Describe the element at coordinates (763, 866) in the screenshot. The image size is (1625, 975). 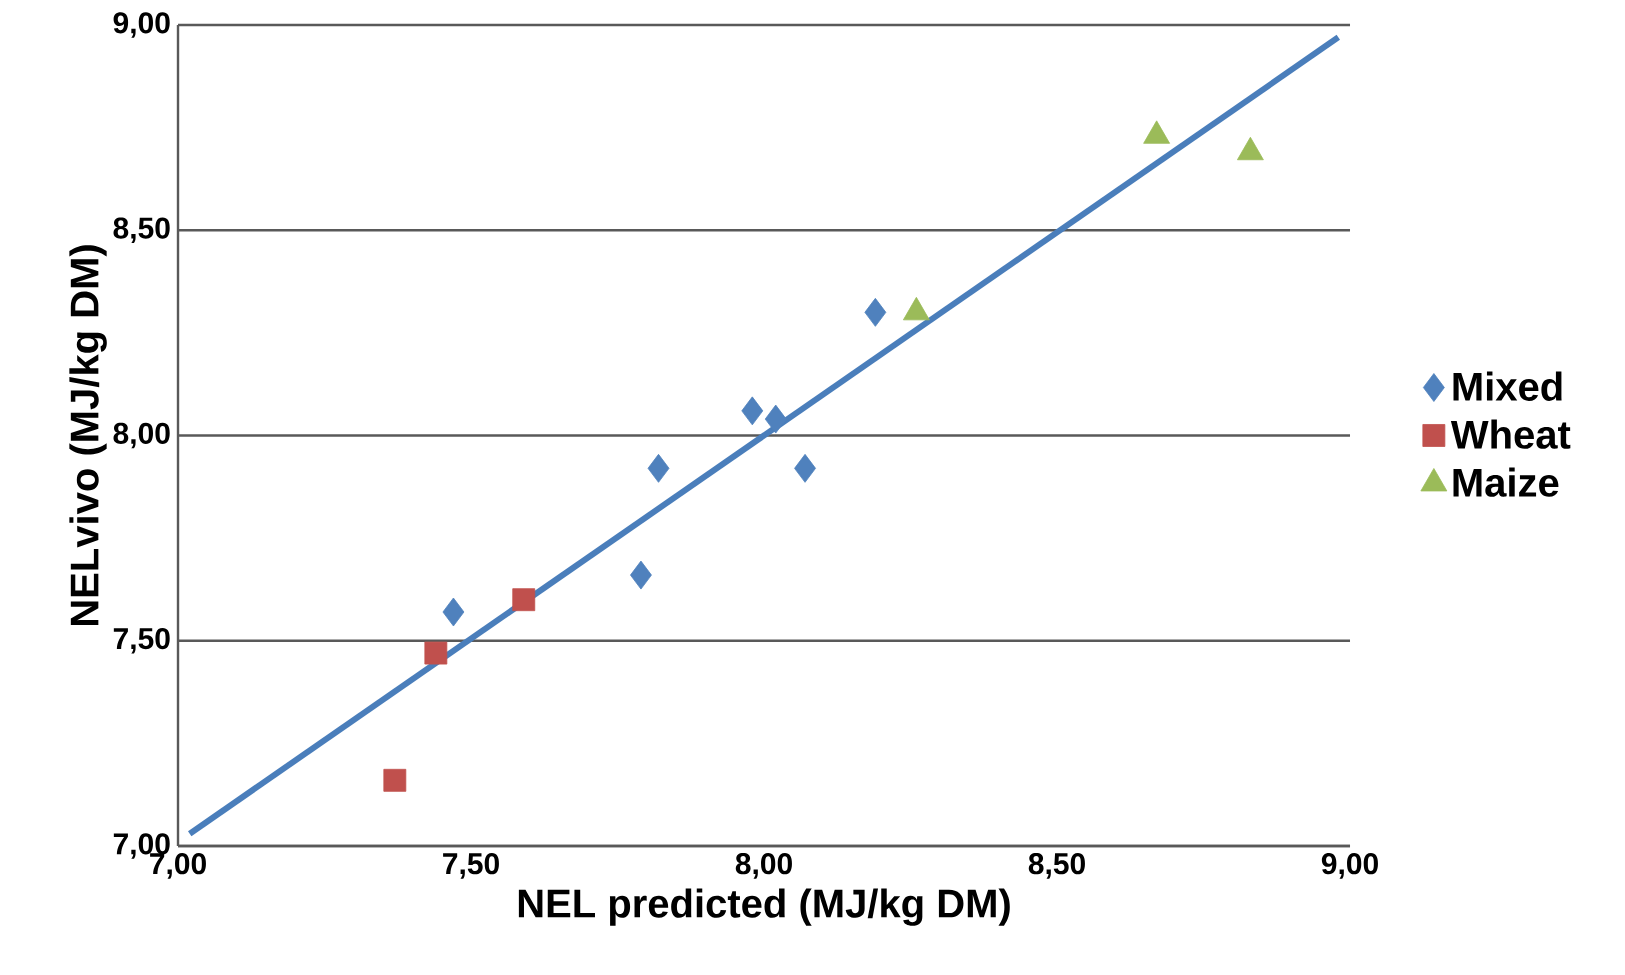
I see `x-tick-label: 8,00` at that location.